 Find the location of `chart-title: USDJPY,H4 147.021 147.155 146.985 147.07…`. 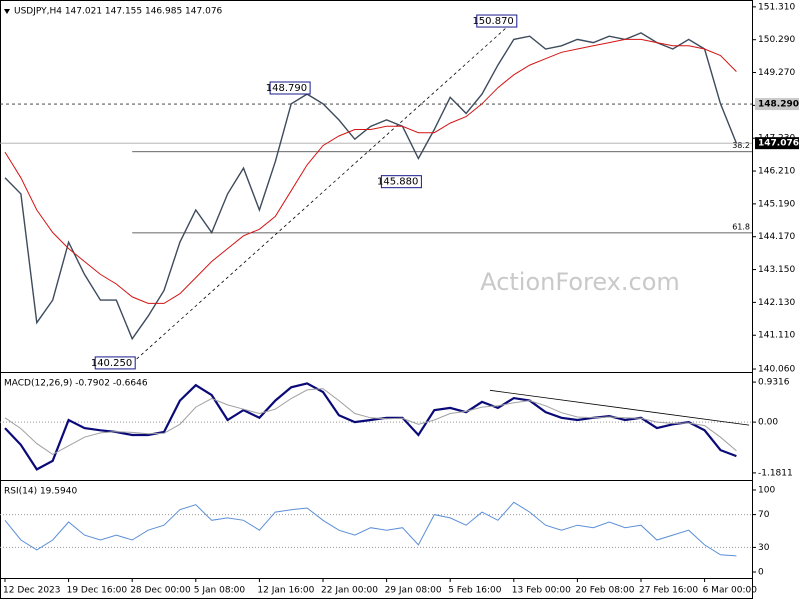

chart-title: USDJPY,H4 147.021 147.155 146.985 147.07… is located at coordinates (118, 12).